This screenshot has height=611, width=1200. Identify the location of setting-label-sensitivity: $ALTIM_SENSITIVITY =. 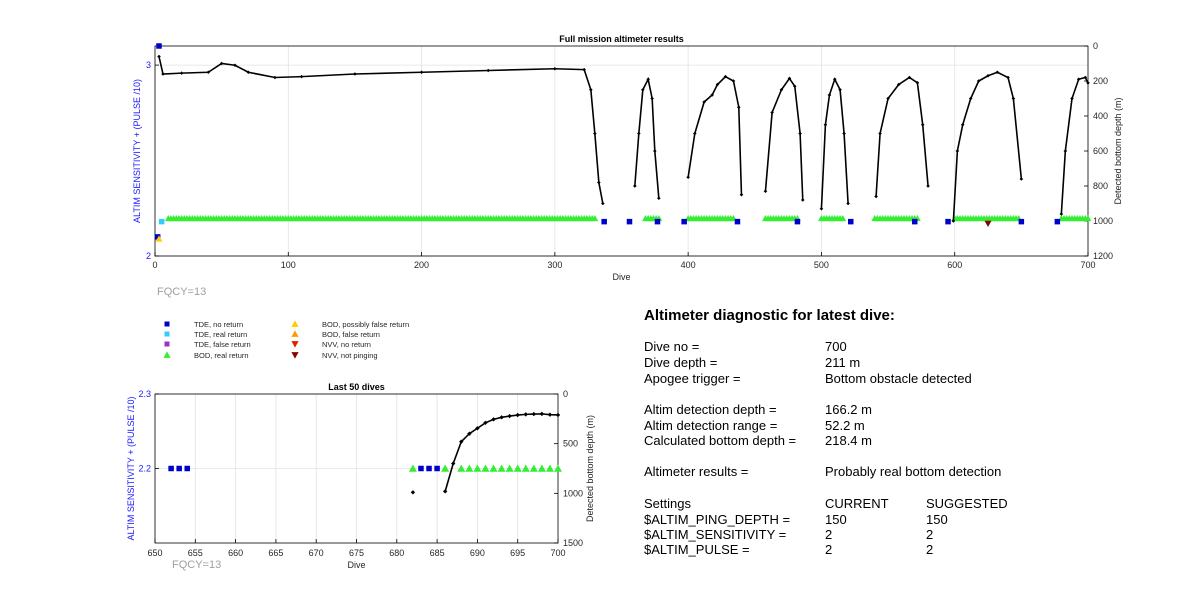
(715, 534).